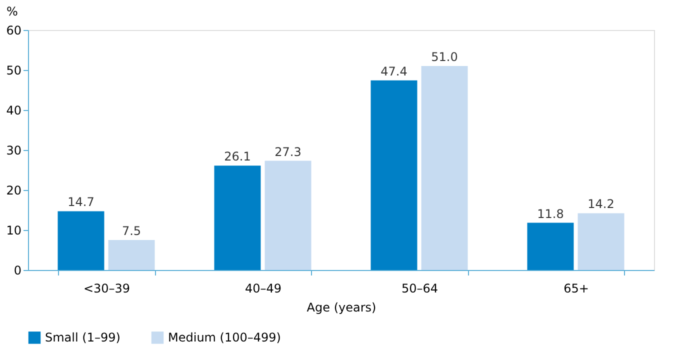  I want to click on y-tick-label: 40, so click(14, 111).